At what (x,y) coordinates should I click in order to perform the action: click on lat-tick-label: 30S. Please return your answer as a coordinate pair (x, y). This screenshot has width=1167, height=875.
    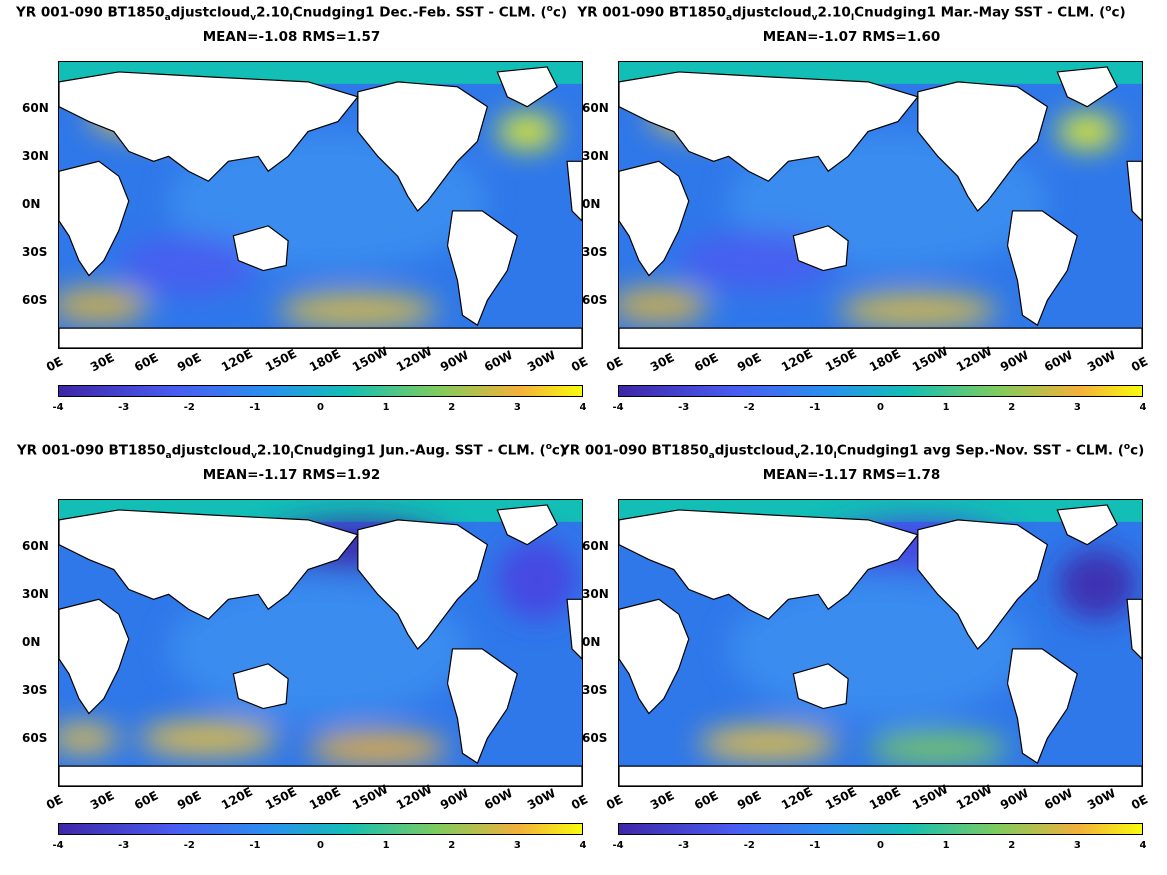
    Looking at the image, I should click on (35, 252).